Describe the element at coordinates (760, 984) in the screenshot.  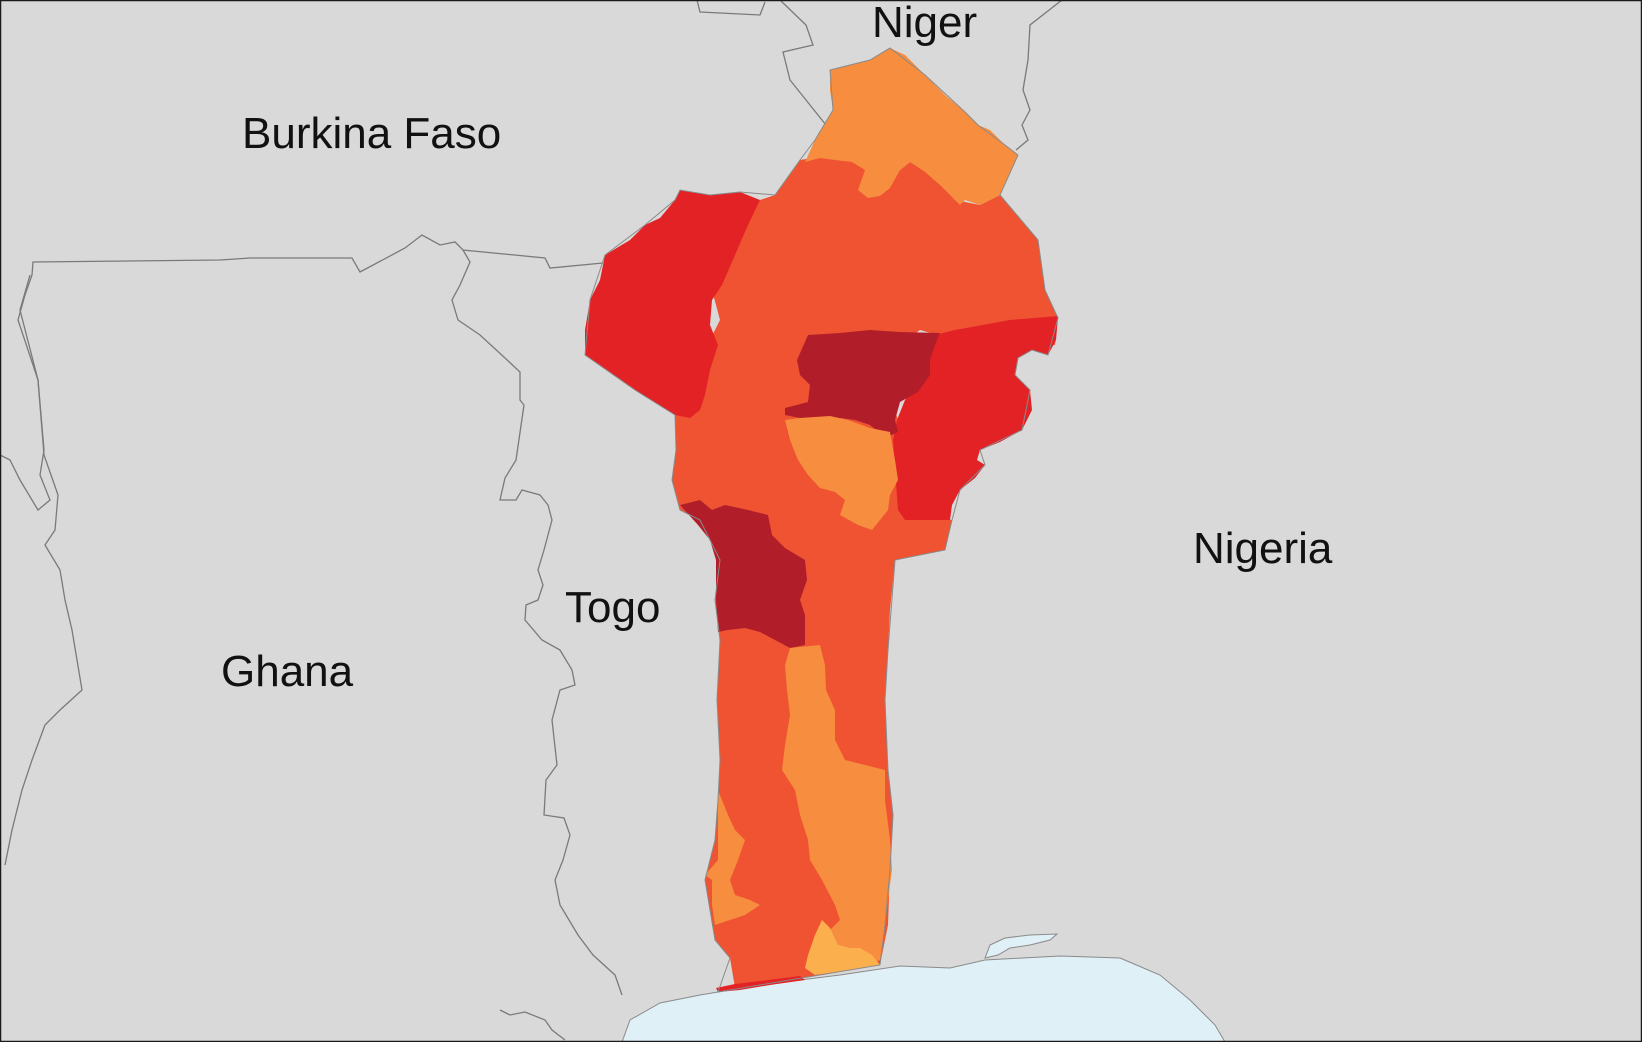
I see `region-coast-edge` at that location.